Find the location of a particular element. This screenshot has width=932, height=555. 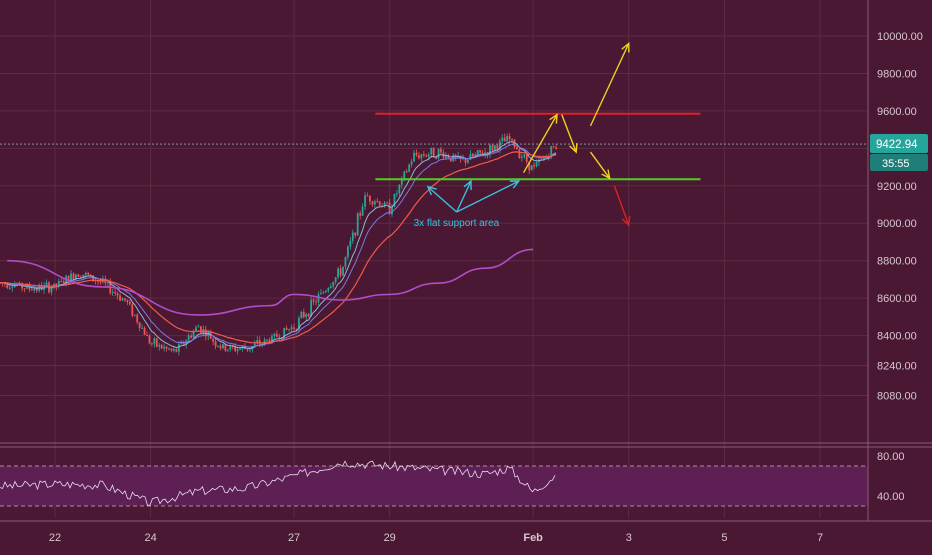

support-pointer-arrow is located at coordinates (463, 196).